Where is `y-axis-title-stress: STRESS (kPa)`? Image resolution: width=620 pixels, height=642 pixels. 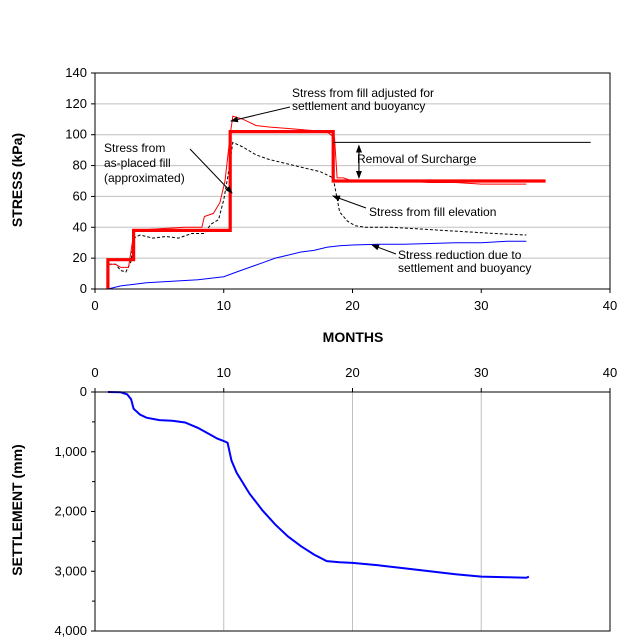
y-axis-title-stress: STRESS (kPa) is located at coordinates (17, 180).